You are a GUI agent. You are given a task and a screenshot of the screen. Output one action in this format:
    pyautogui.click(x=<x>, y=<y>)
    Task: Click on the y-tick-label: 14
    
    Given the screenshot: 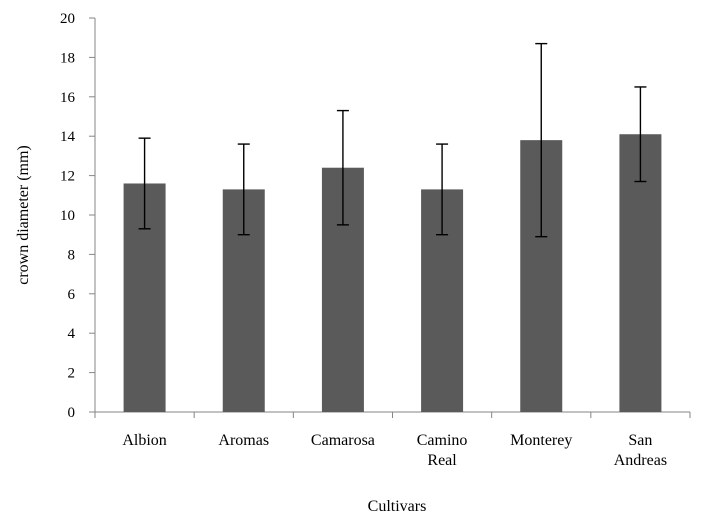 What is the action you would take?
    pyautogui.click(x=68, y=137)
    